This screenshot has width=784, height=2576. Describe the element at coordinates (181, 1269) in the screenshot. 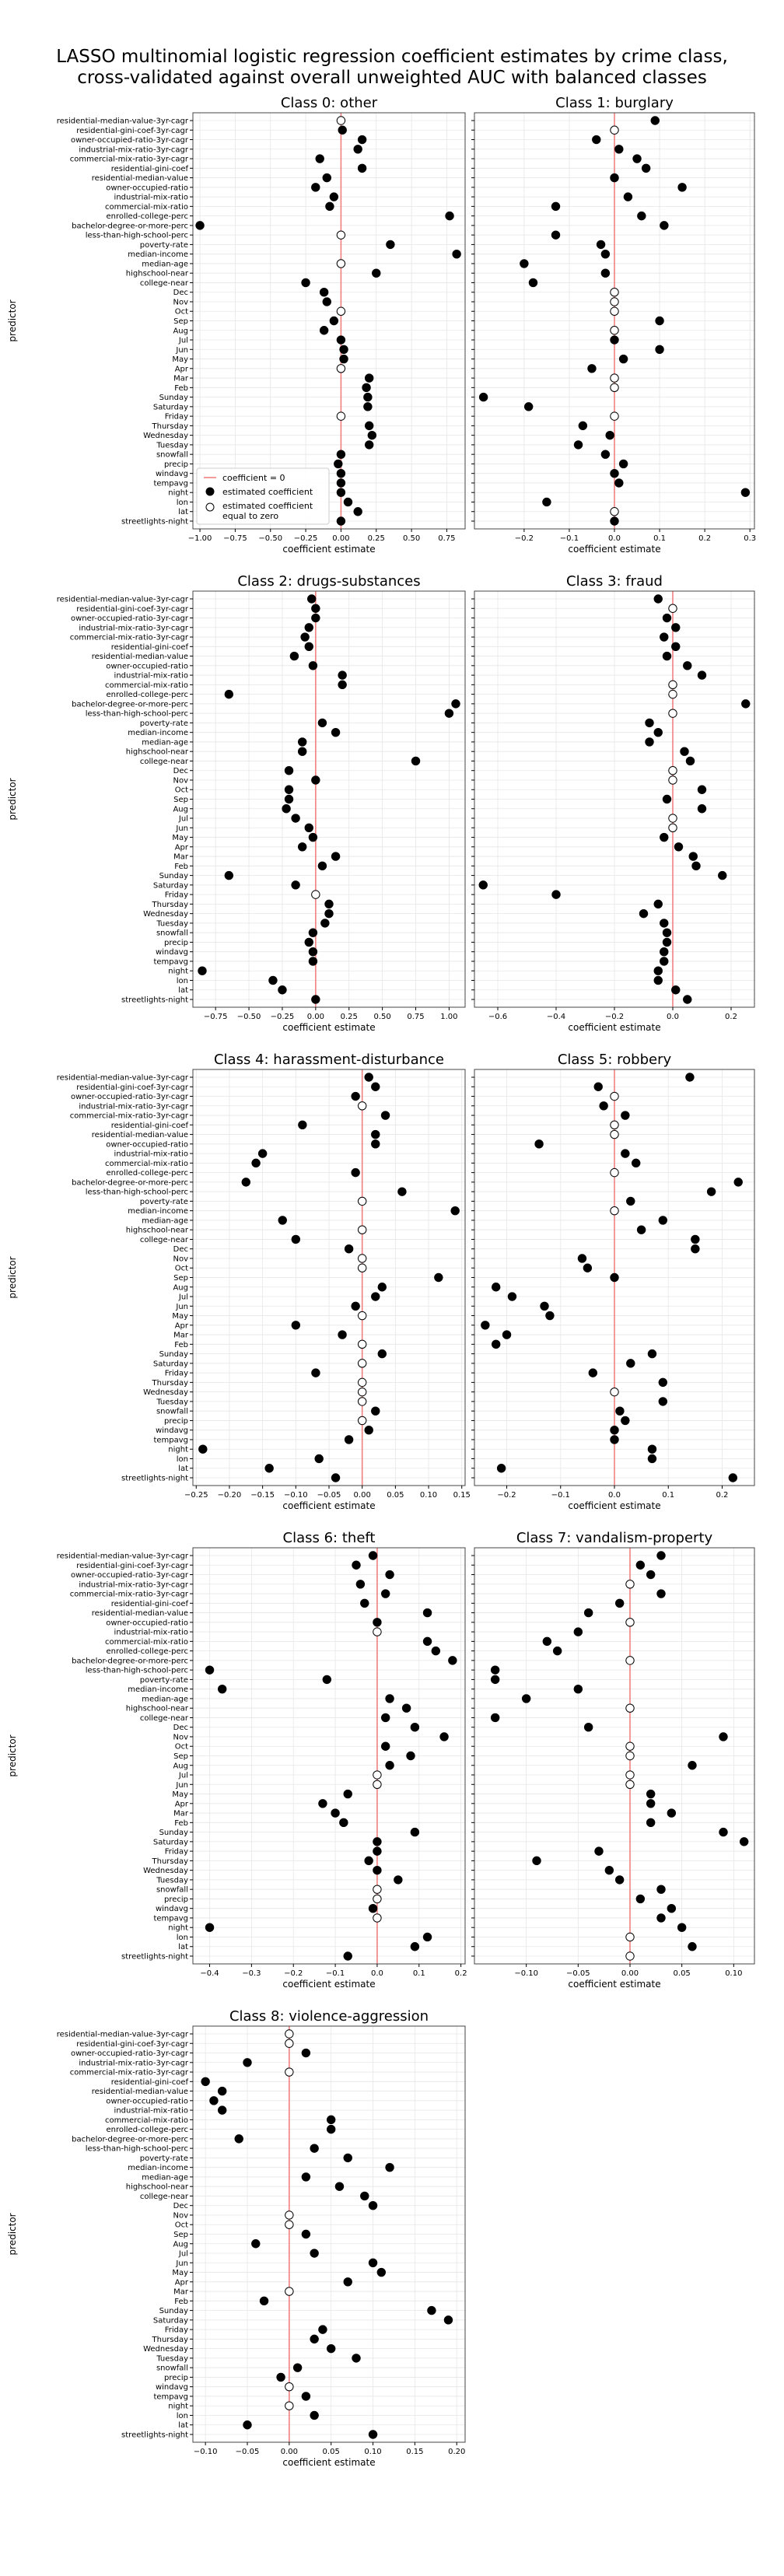

I see `y-tick-label: Oct` at that location.